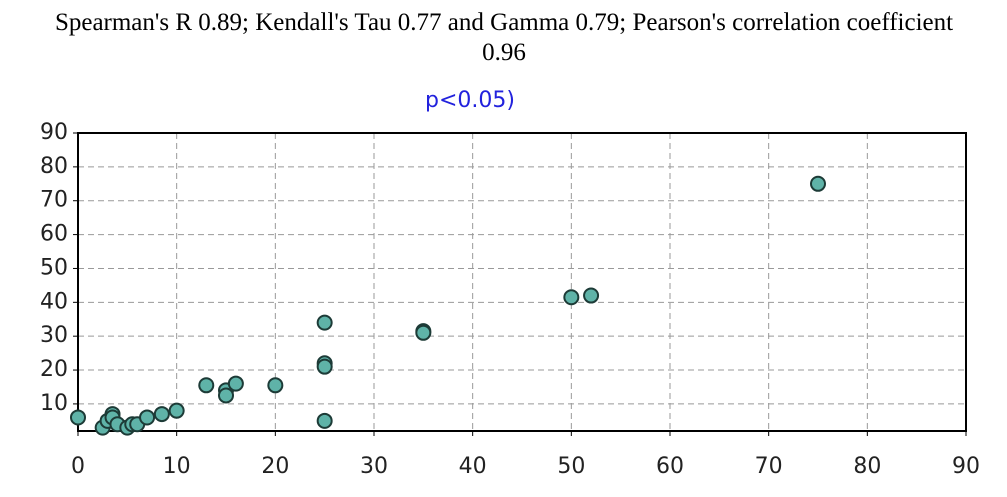 Image resolution: width=1007 pixels, height=497 pixels. I want to click on y-tick-label: 60, so click(54, 234).